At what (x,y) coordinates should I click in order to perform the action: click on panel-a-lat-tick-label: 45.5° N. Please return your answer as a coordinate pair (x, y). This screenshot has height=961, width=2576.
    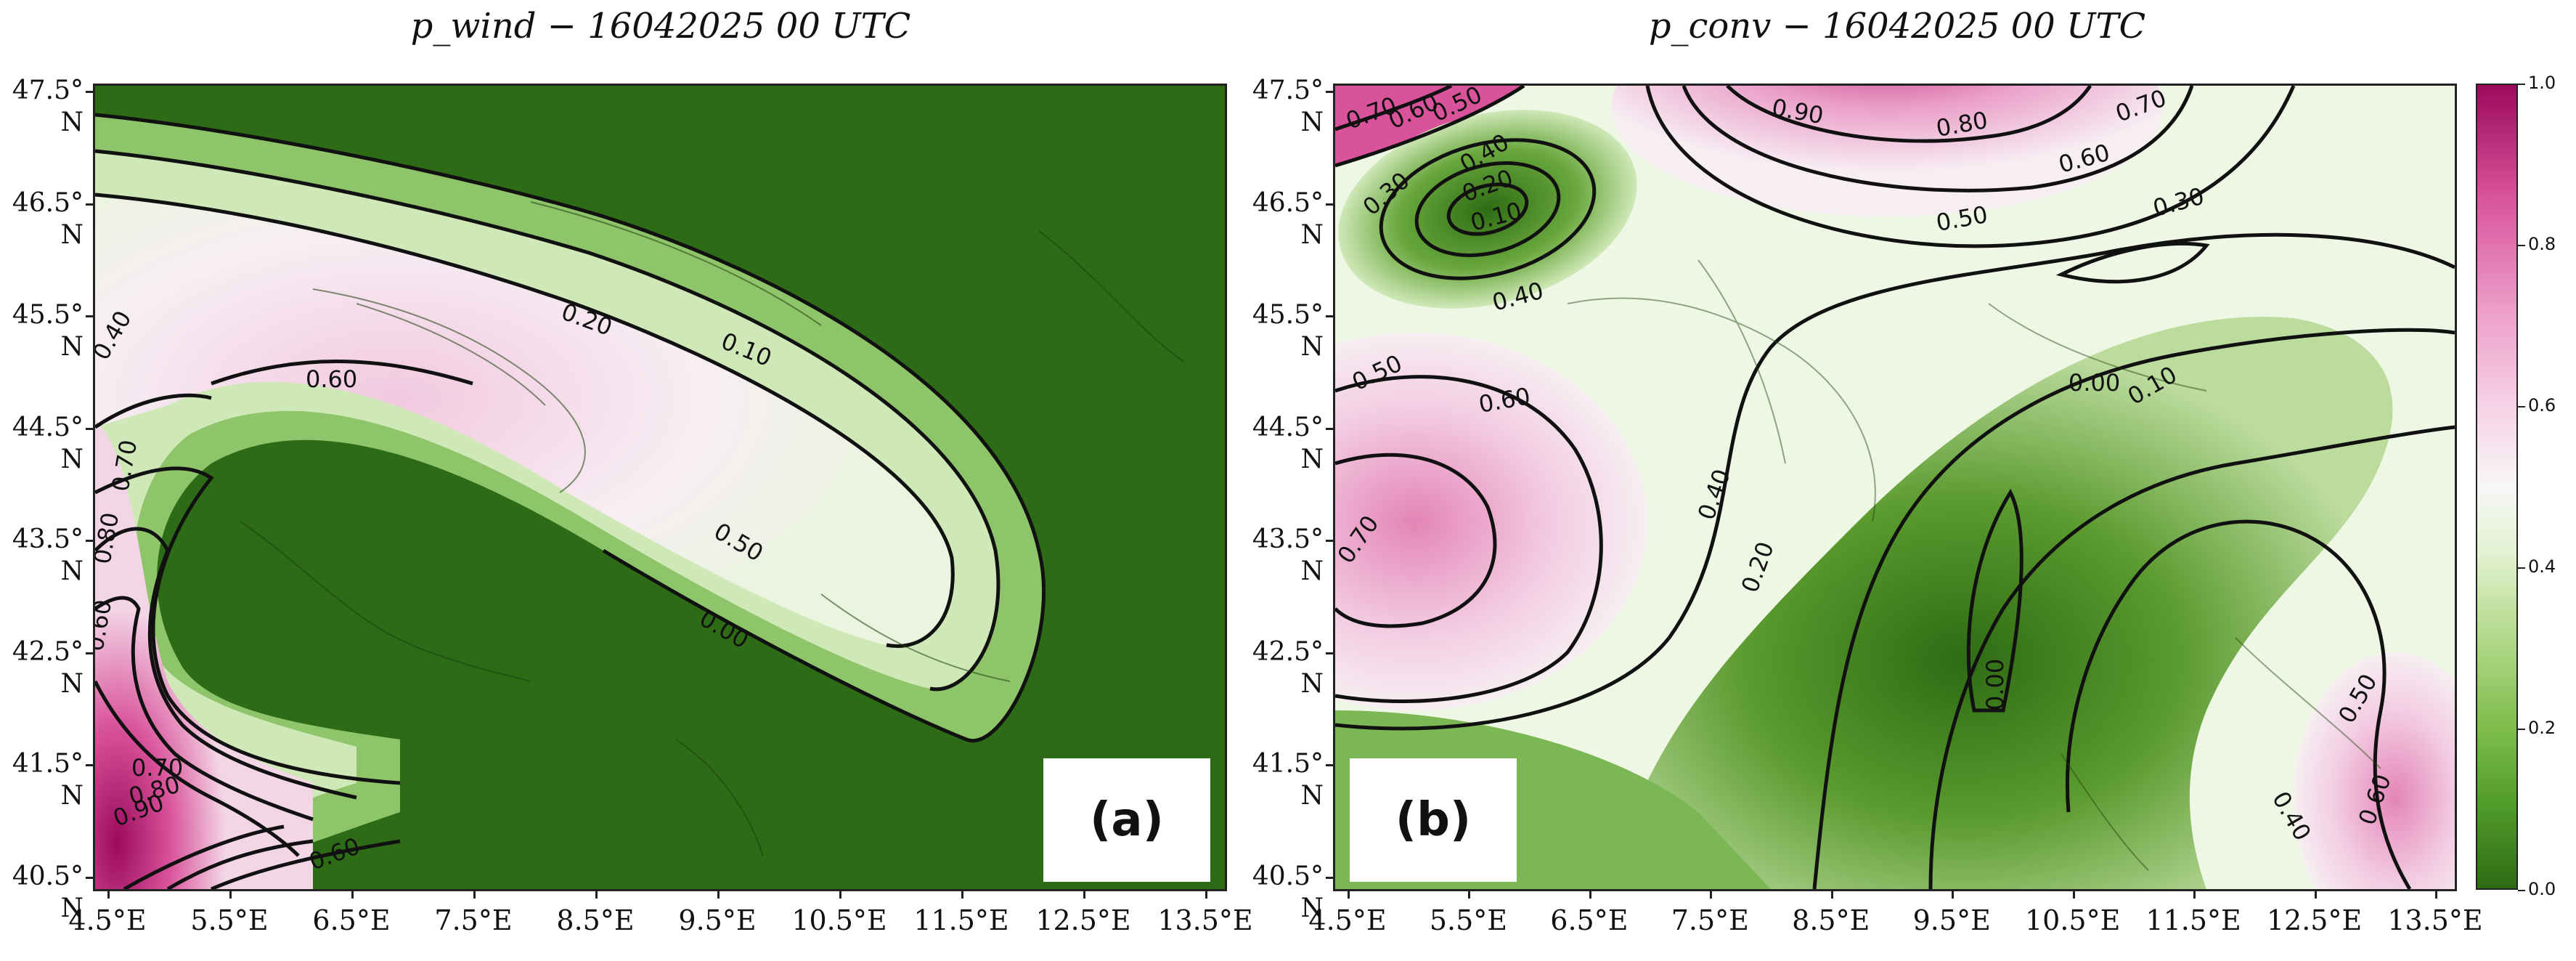
    Looking at the image, I should click on (45, 331).